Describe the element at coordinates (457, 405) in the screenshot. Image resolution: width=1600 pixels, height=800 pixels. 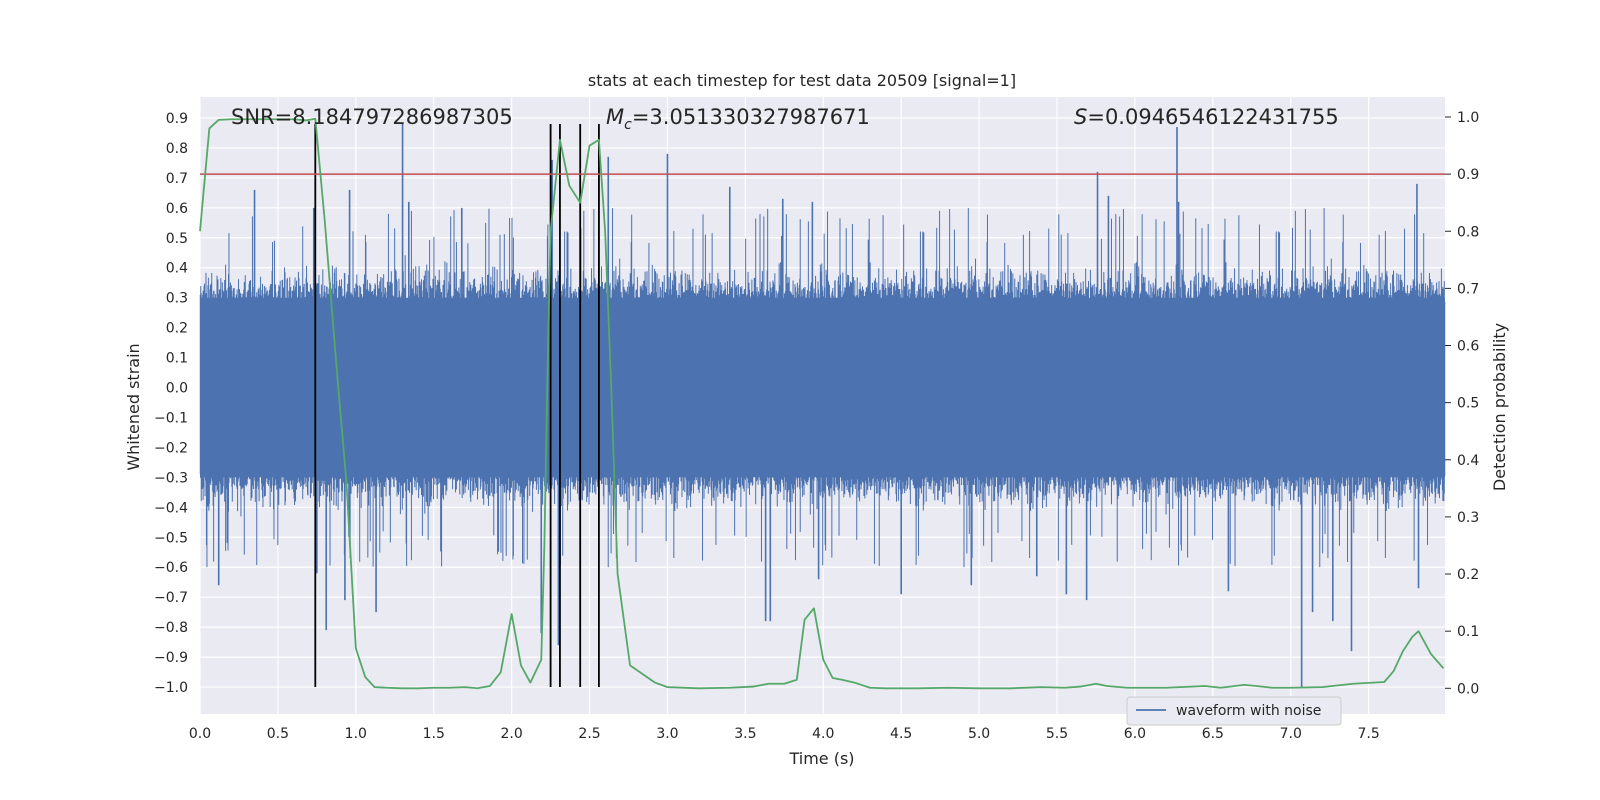
I see `vertical-markers` at that location.